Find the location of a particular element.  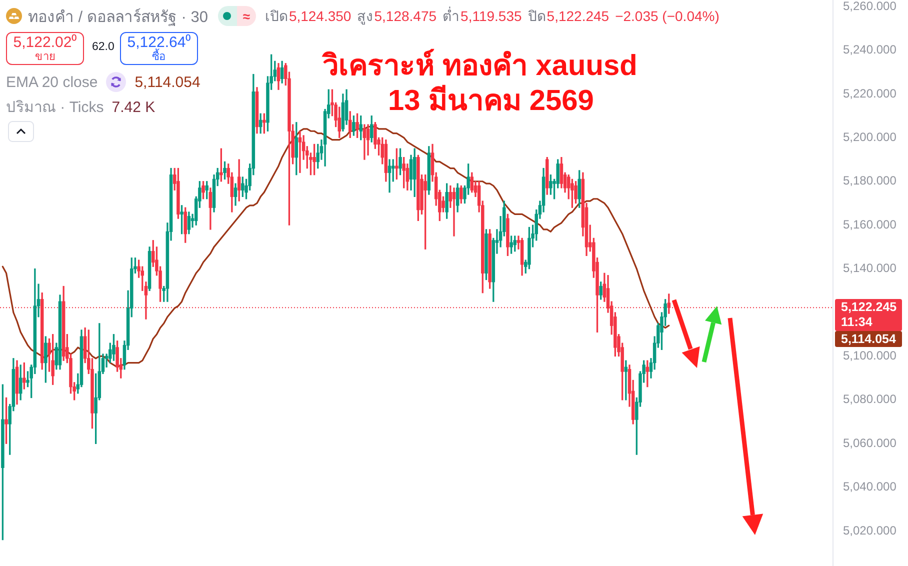

annotation: ขาย is located at coordinates (45, 57).